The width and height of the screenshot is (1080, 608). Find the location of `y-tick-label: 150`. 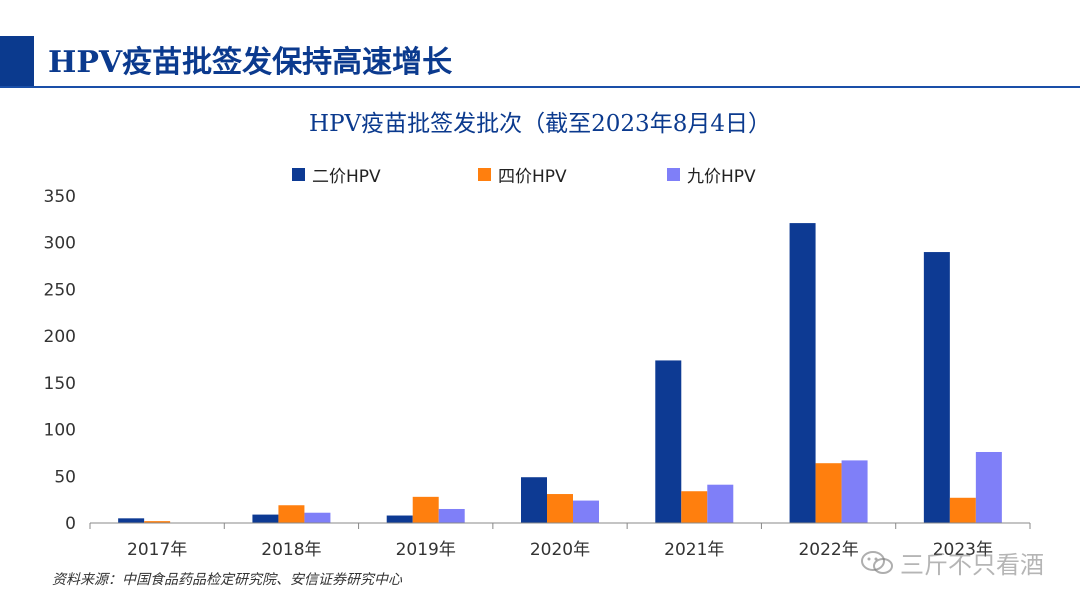

y-tick-label: 150 is located at coordinates (60, 384).